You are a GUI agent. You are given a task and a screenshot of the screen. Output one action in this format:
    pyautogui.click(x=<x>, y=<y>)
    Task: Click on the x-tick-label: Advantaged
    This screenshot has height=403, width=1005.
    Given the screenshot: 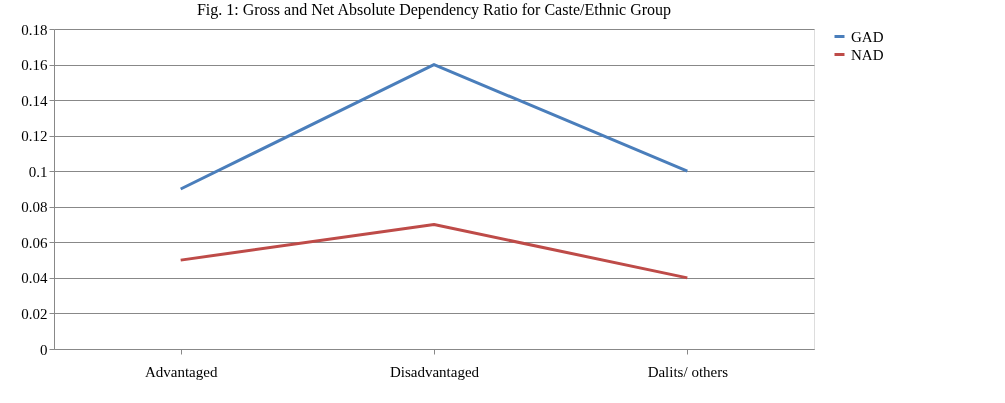 What is the action you would take?
    pyautogui.click(x=181, y=371)
    